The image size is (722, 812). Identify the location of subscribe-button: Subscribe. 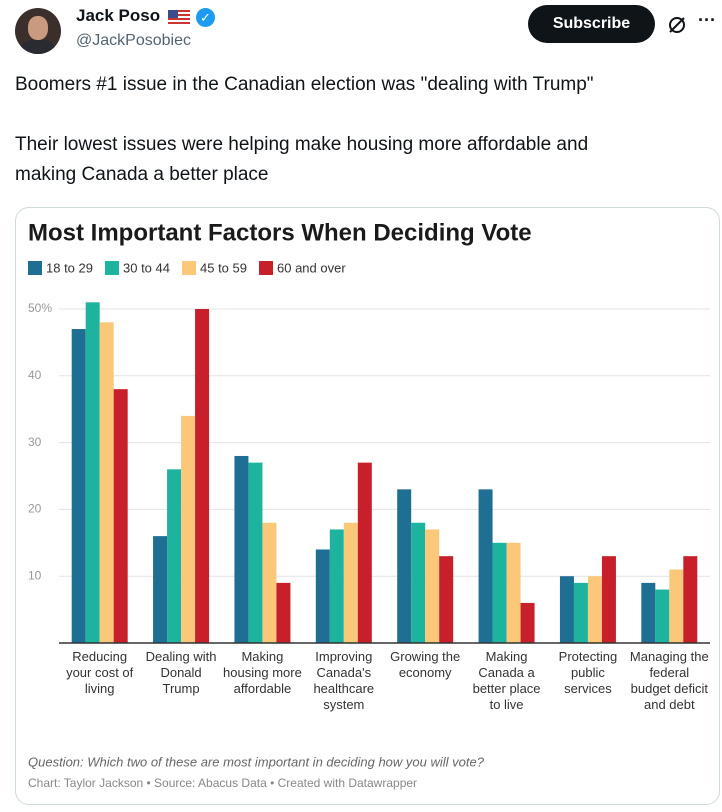
(591, 24).